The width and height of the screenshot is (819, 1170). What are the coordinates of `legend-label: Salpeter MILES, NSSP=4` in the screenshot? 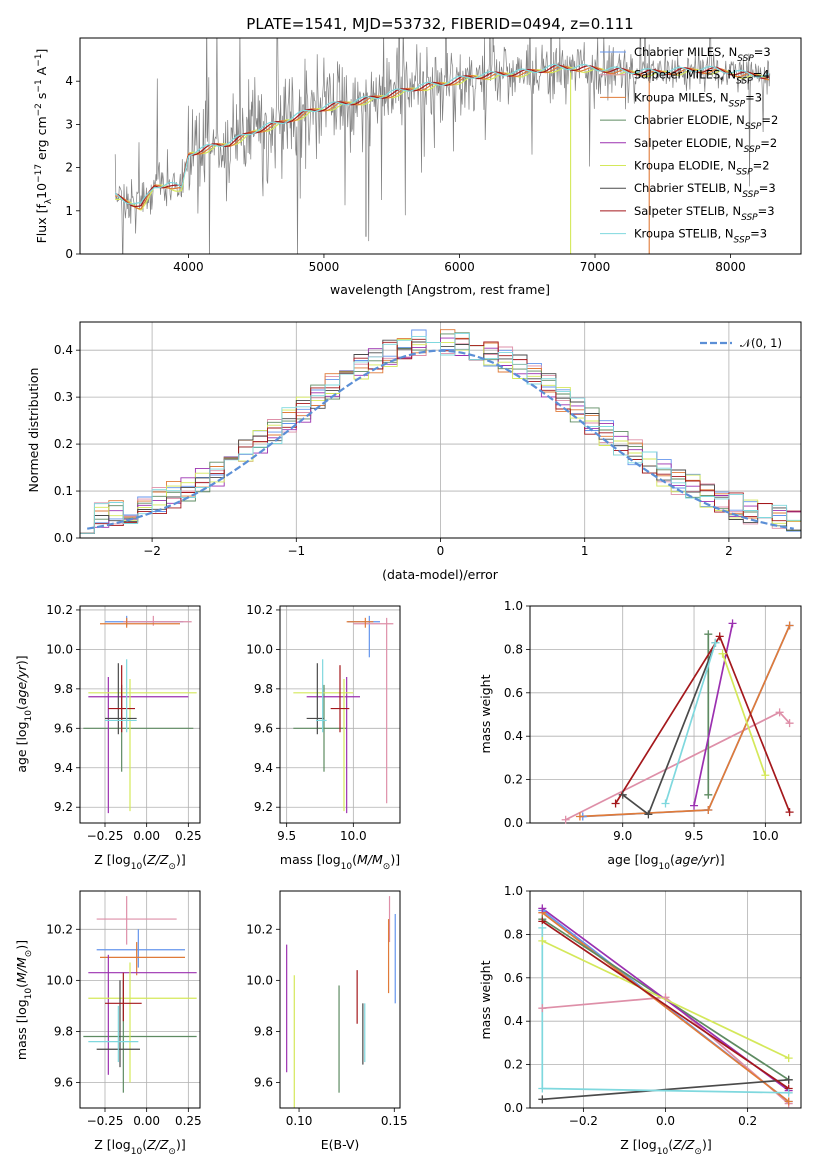 It's located at (702, 77).